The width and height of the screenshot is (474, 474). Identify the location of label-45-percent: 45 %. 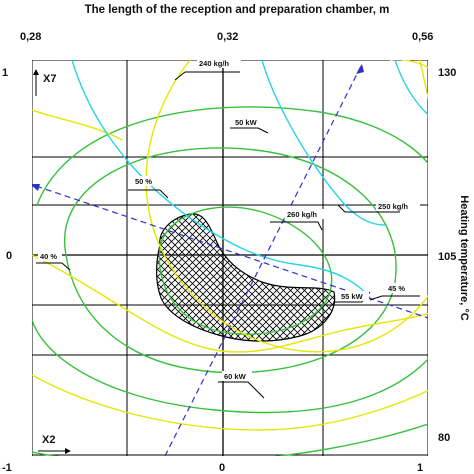
(396, 288).